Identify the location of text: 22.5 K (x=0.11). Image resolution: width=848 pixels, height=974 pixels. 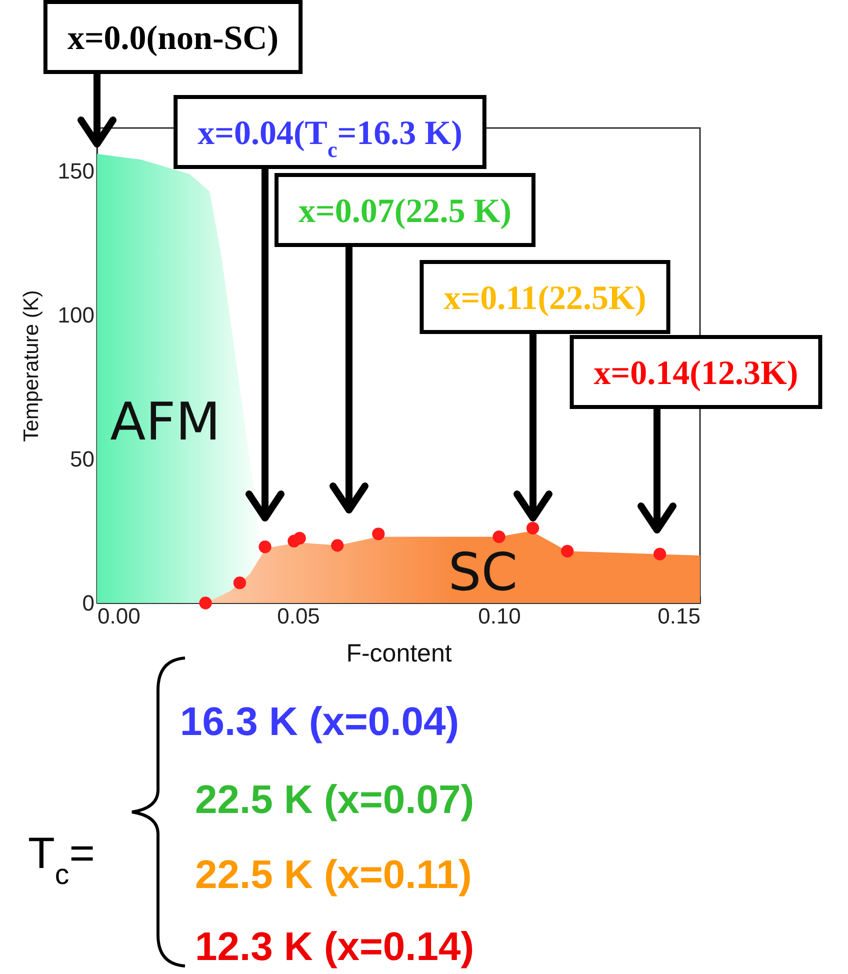
(333, 875).